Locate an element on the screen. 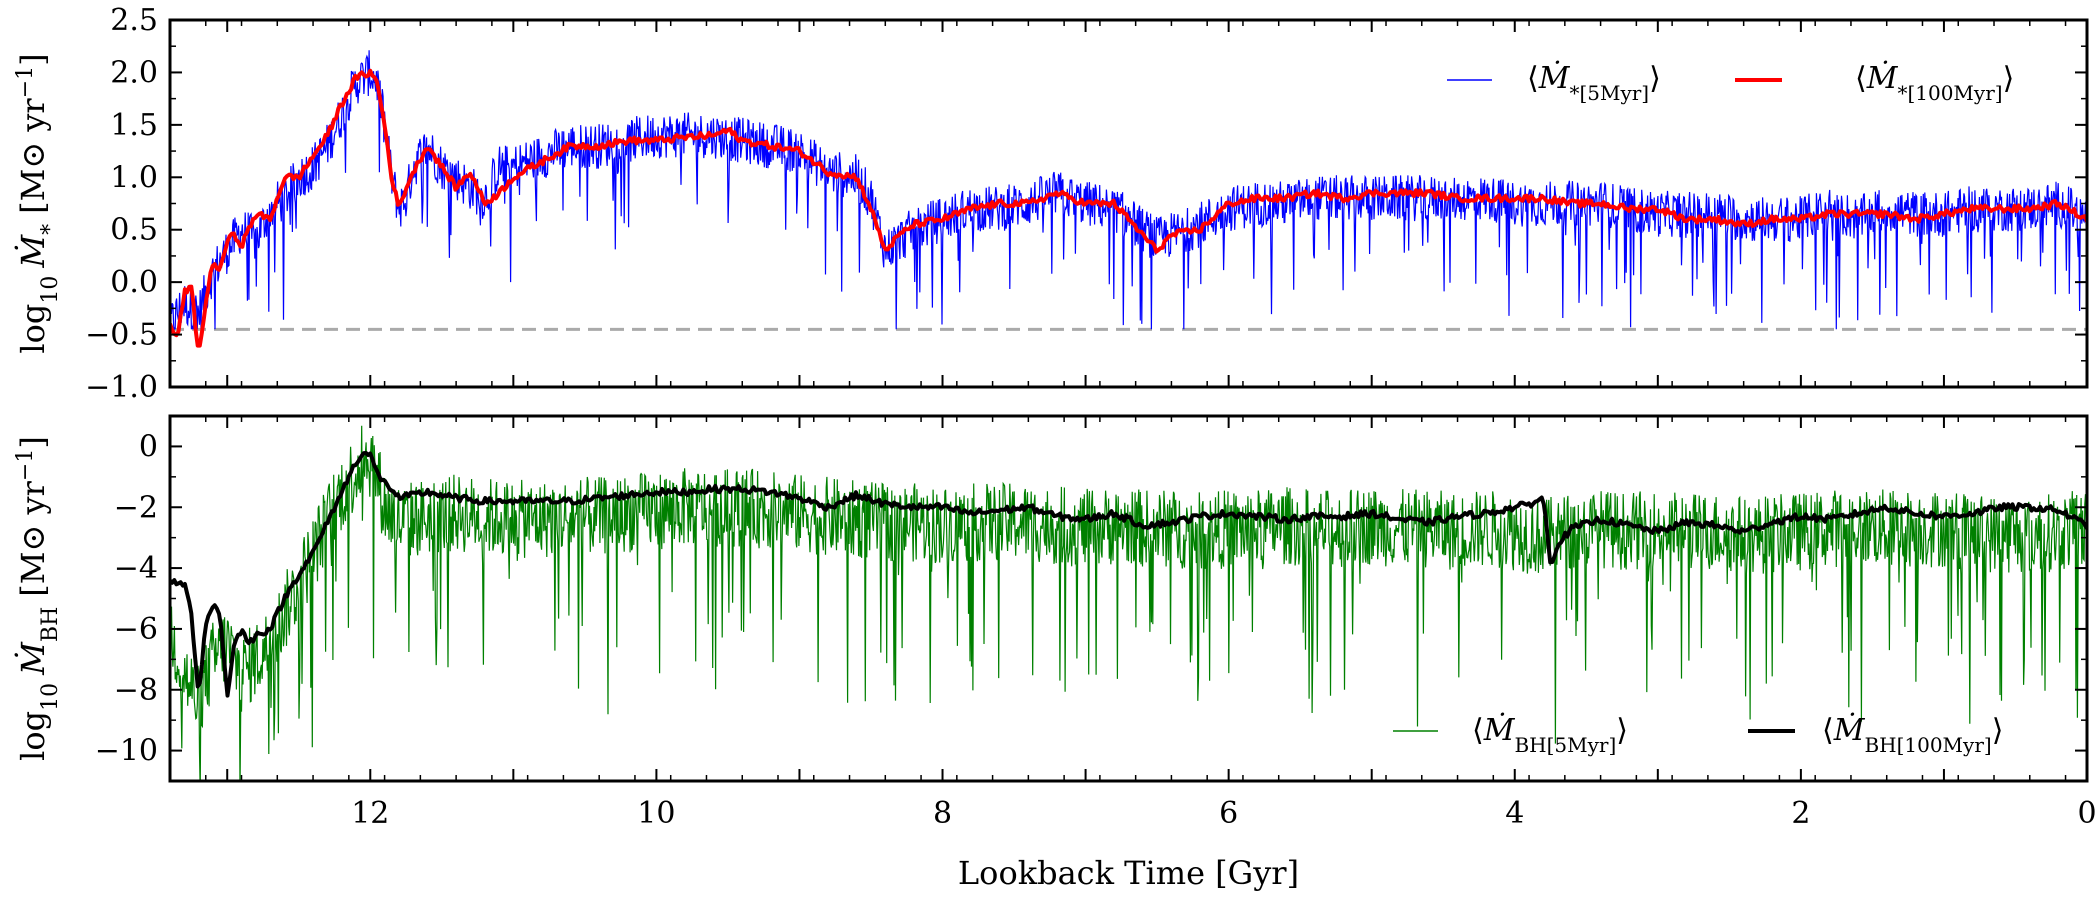  legend-bh-100myr-label: ⟨ṀBH[100Myr]⟩ is located at coordinates (1912, 734).